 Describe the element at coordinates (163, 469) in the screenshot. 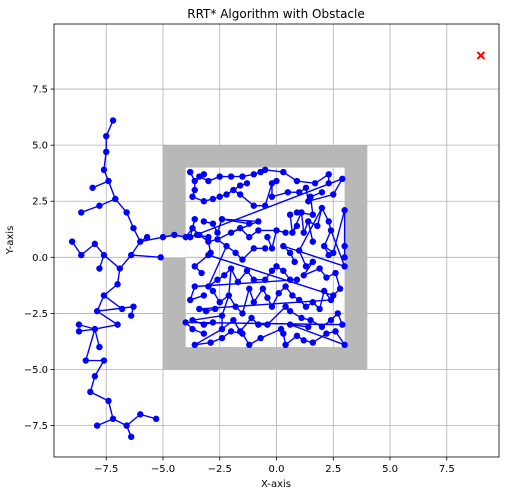

I see `x-tick-label: −5.0` at that location.